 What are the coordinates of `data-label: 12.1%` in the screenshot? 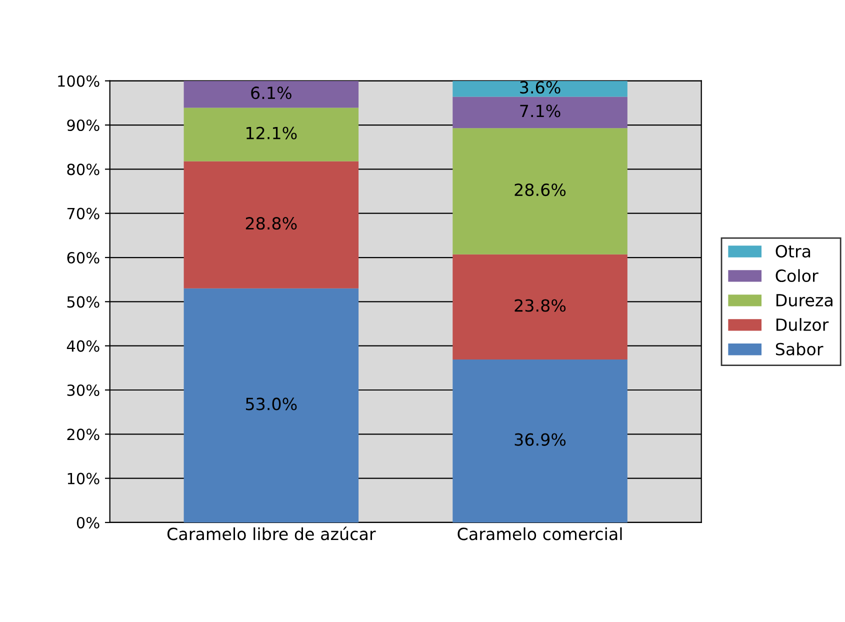 It's located at (271, 133).